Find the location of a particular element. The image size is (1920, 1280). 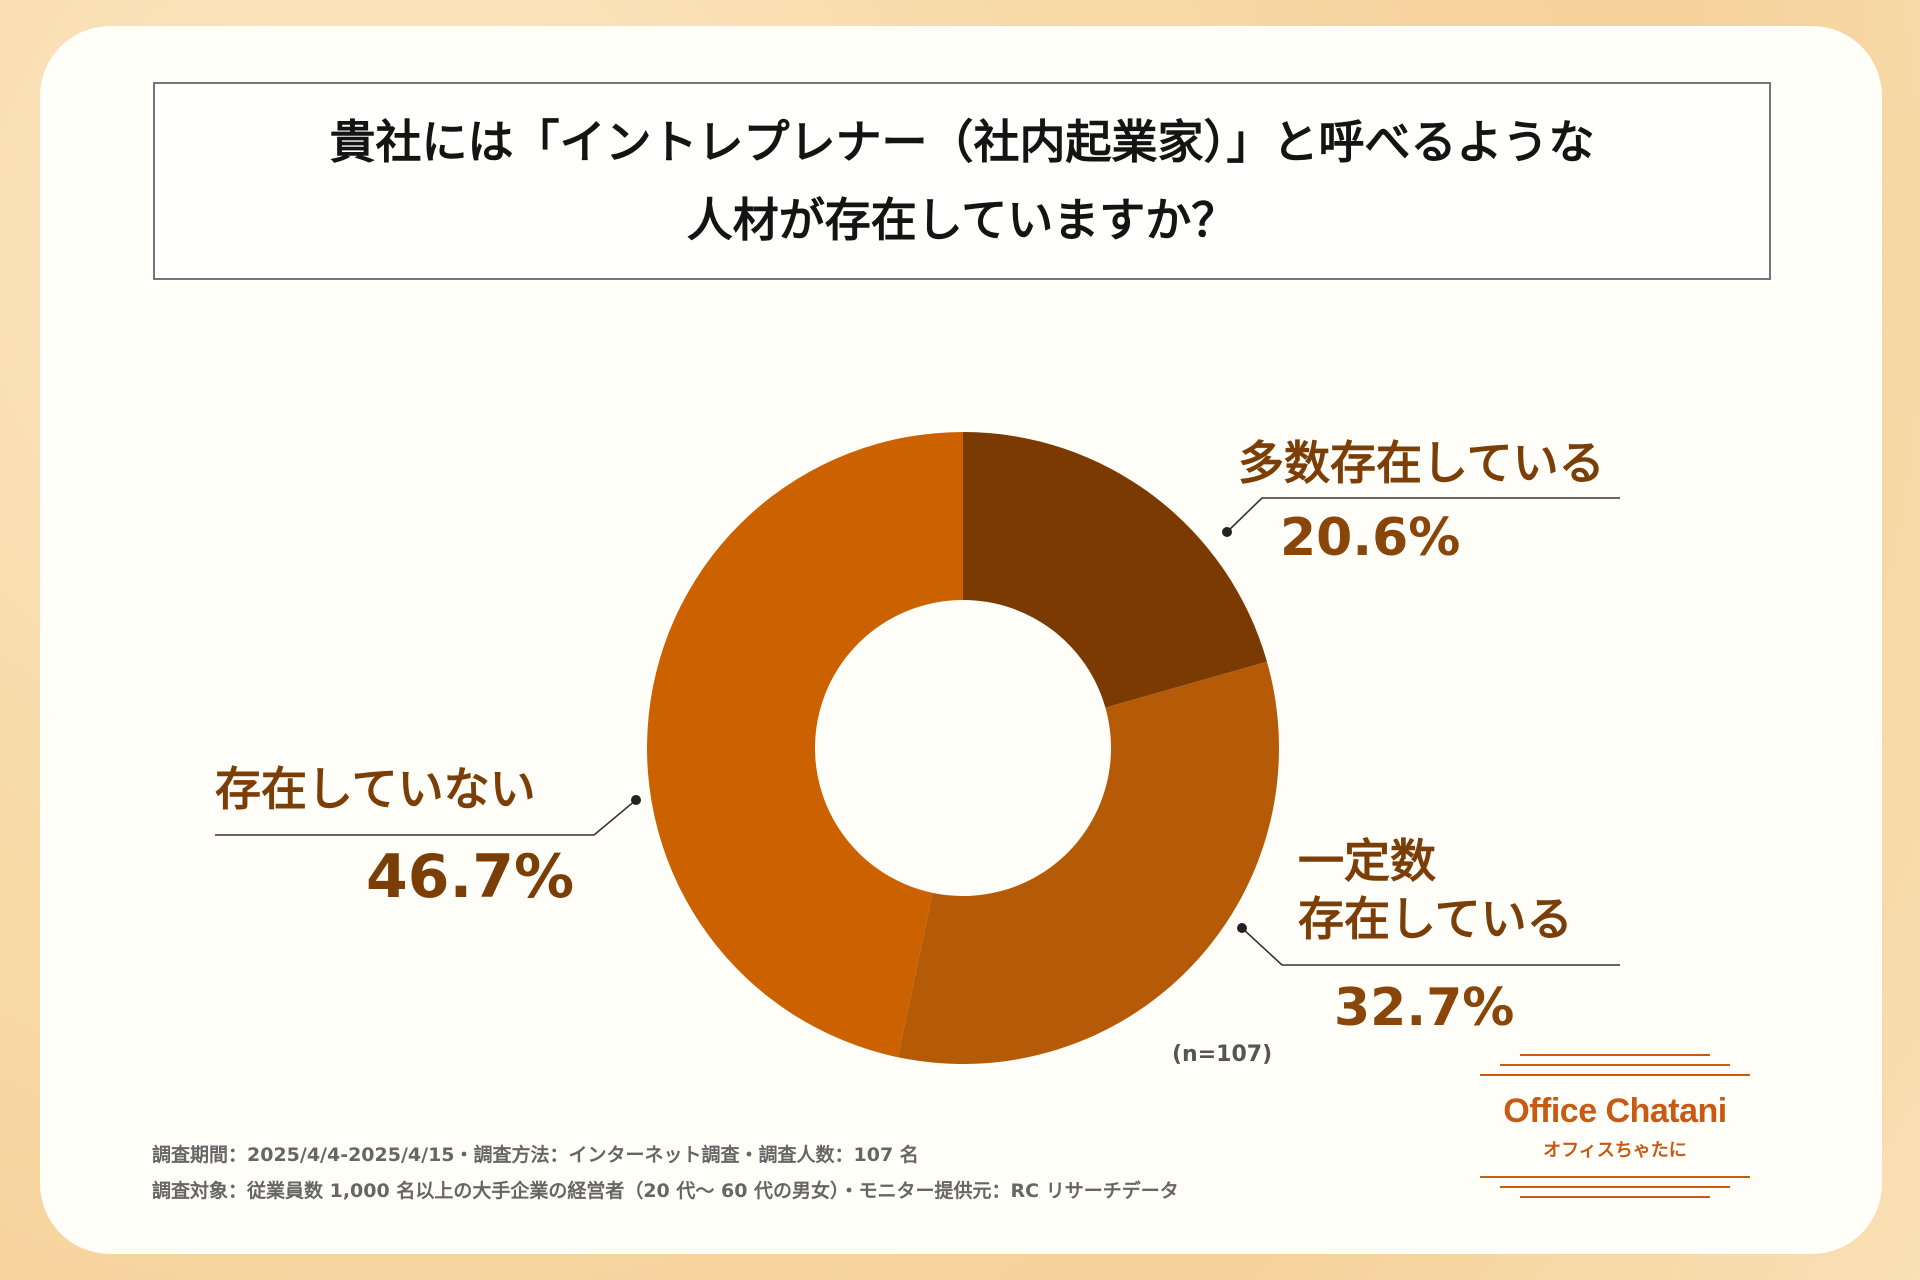

logo-name-ja: オフィスちゃたに is located at coordinates (1615, 1150).